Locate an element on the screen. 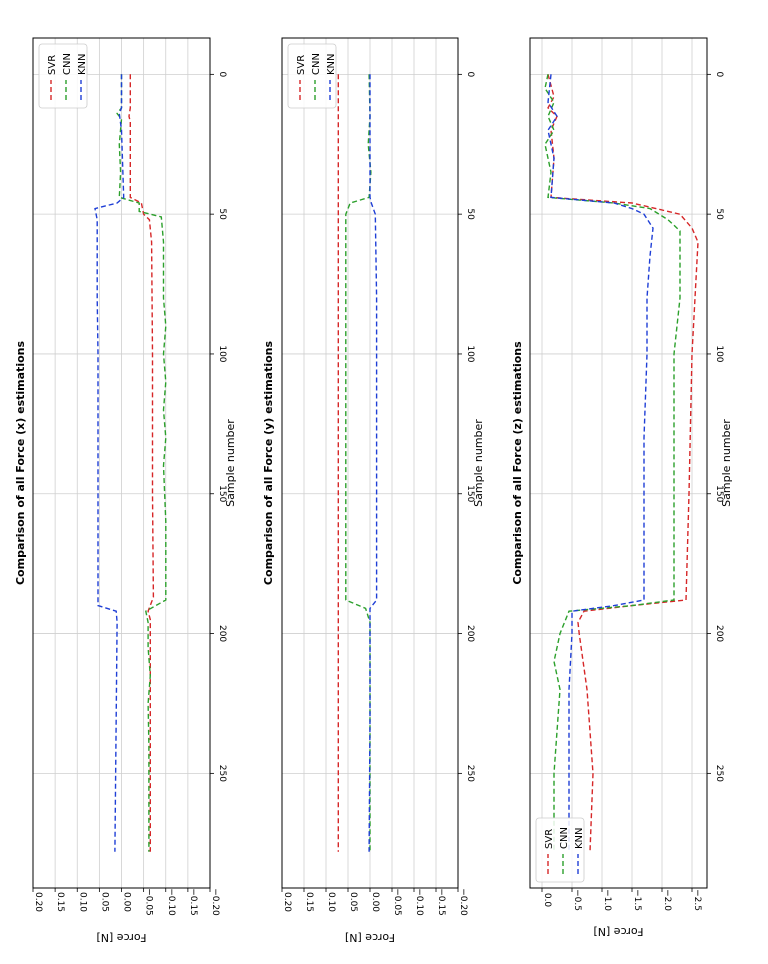  y-tick-label: 0.0 is located at coordinates (547, 900).